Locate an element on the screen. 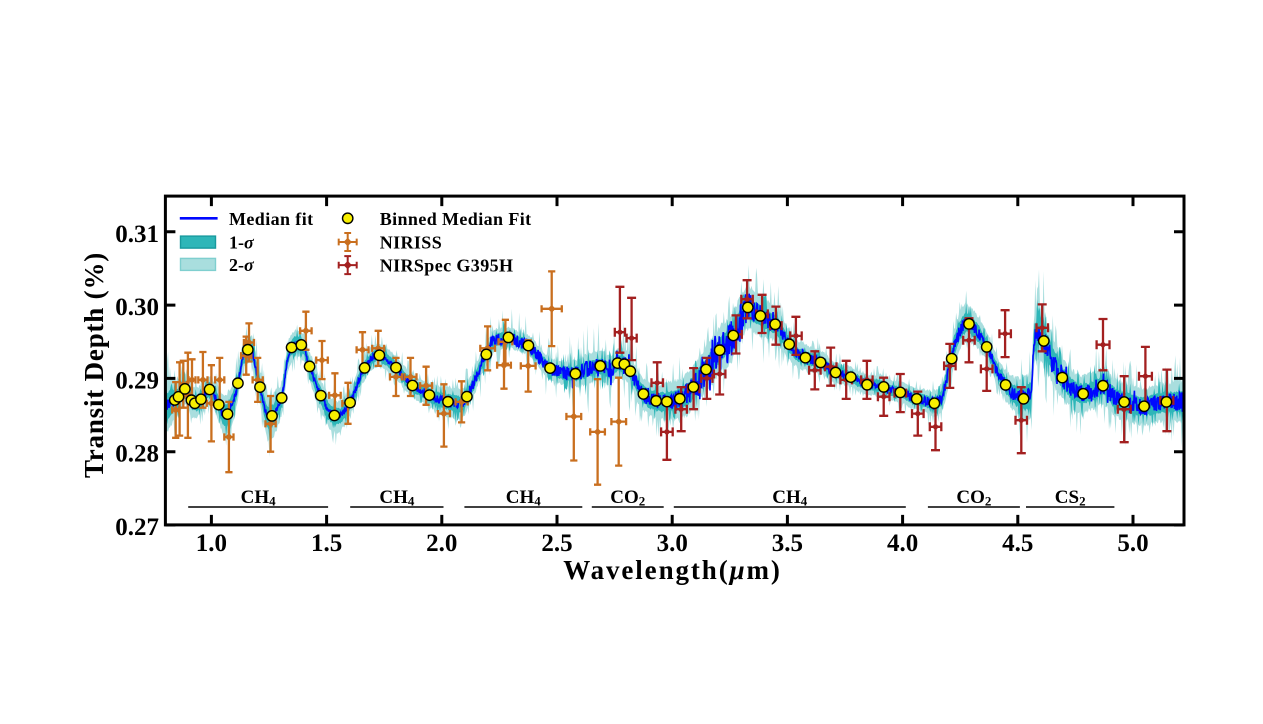 This screenshot has width=1263, height=724. svg-text: Transit Depth (%) is located at coordinates (94, 365).